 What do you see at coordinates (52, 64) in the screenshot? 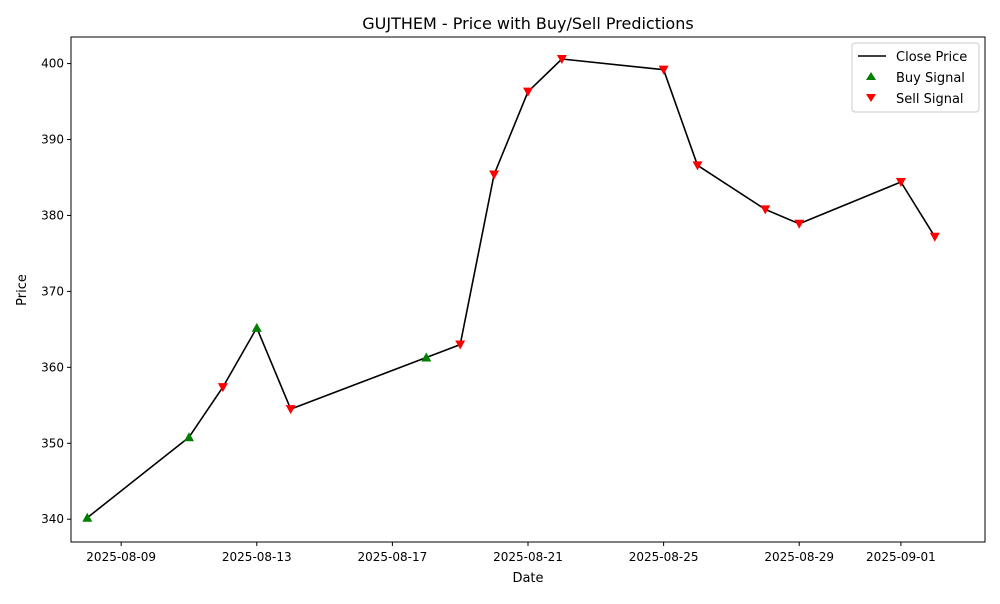
I see `y-tick-label: 400` at bounding box center [52, 64].